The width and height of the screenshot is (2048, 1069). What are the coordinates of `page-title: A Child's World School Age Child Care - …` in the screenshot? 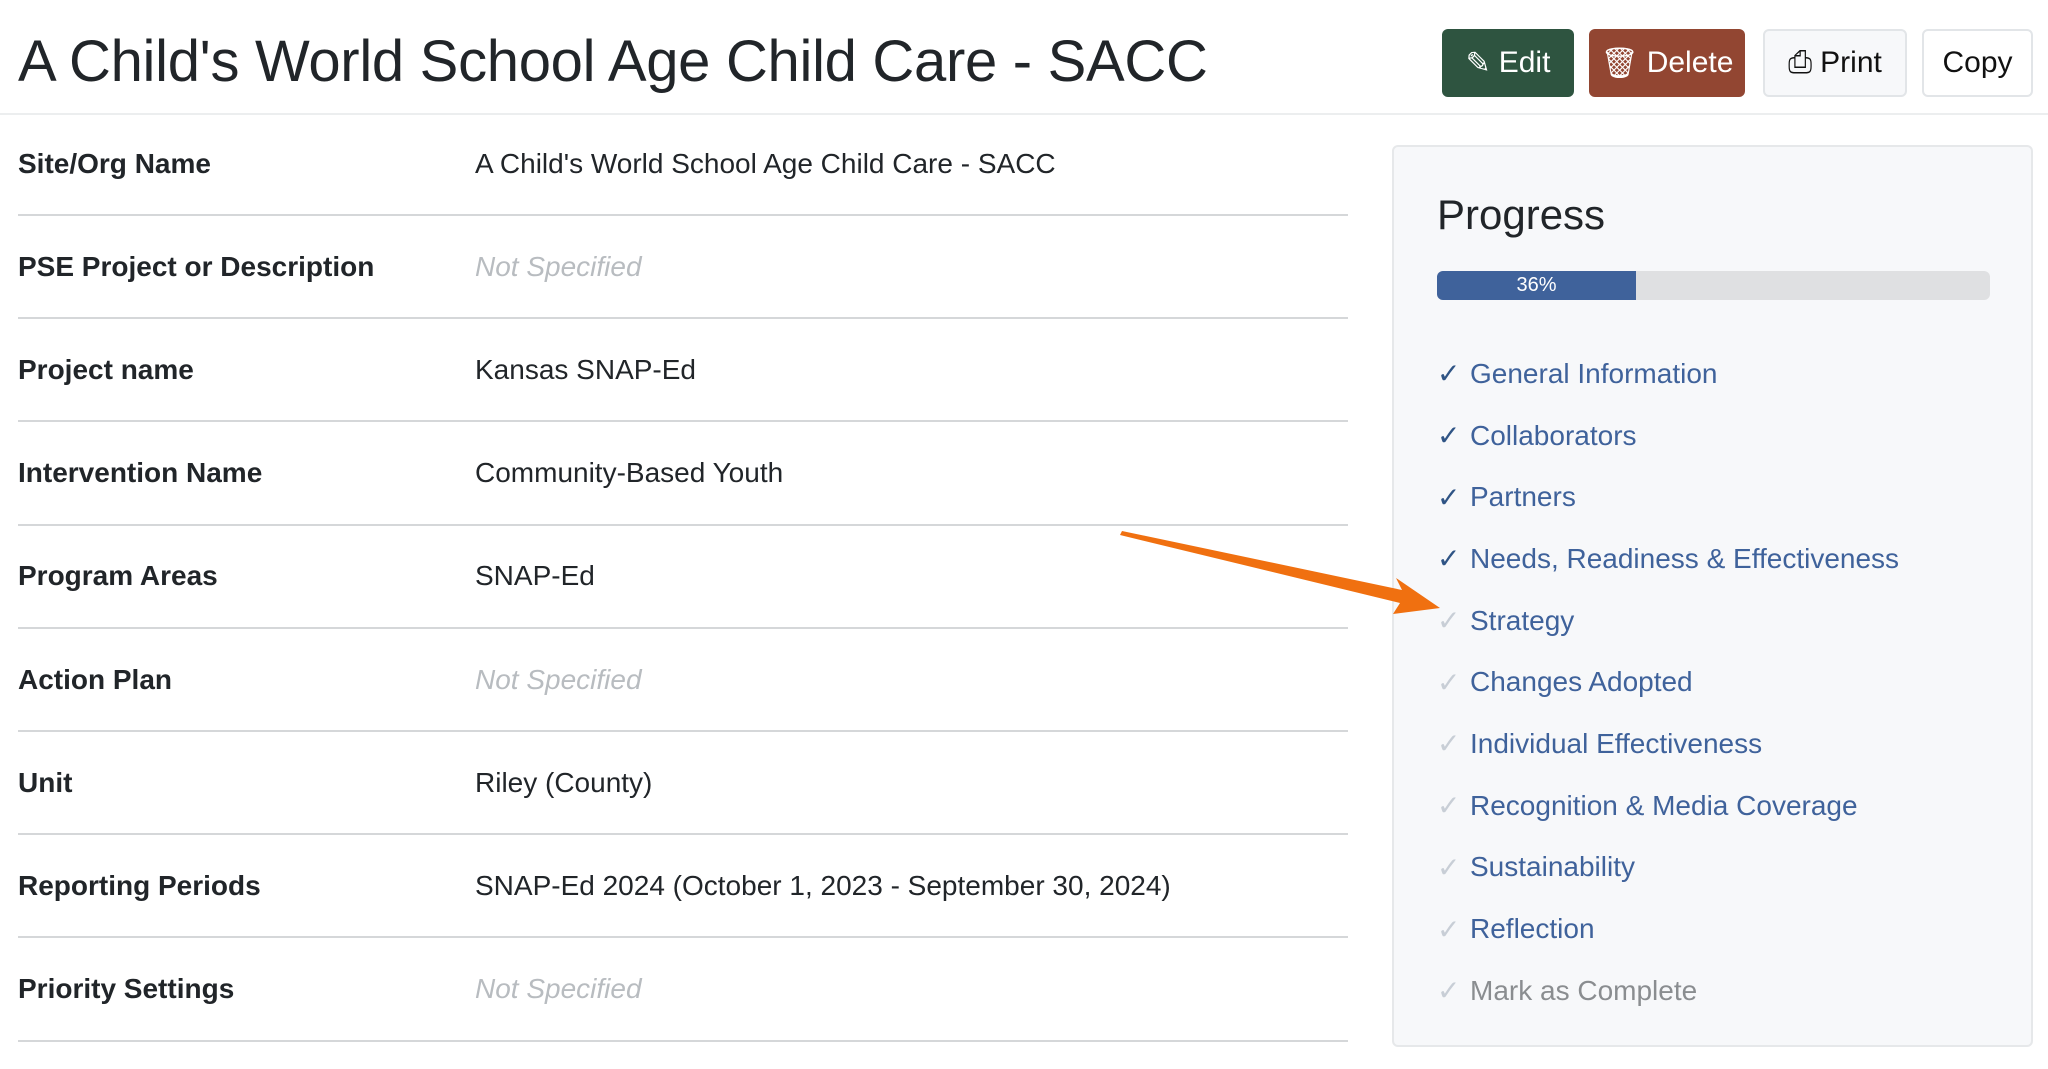 It's located at (613, 61).